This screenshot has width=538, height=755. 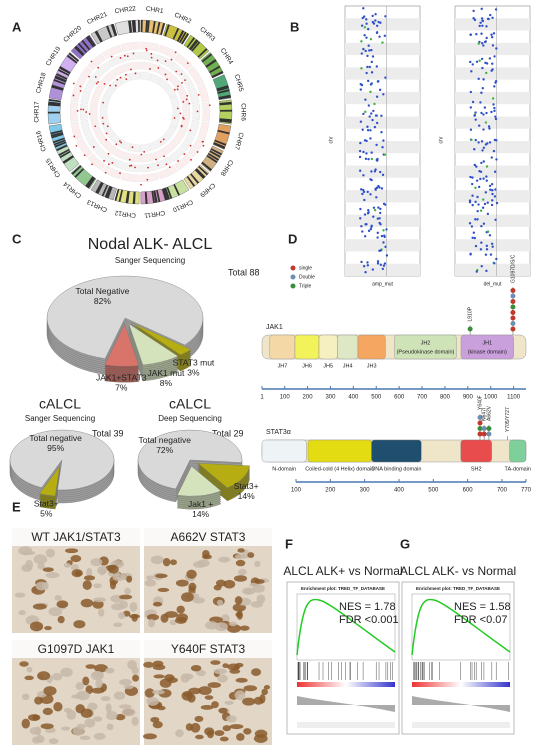 What do you see at coordinates (55, 438) in the screenshot?
I see `pie-label: Total negative` at bounding box center [55, 438].